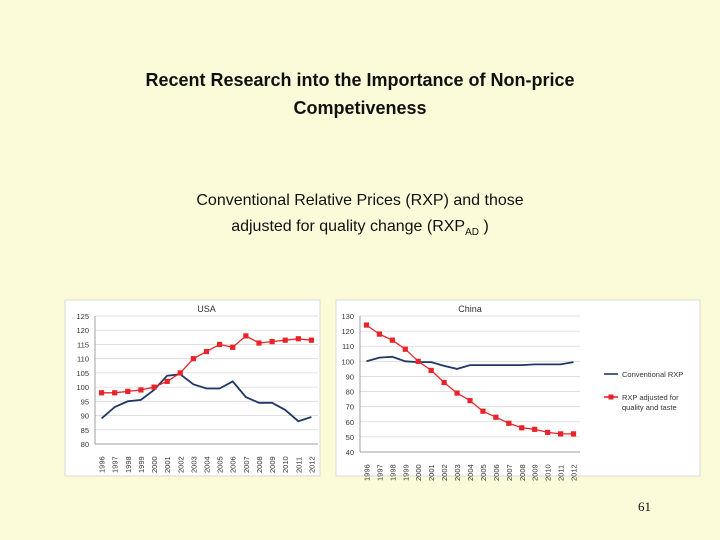  I want to click on y-tick-label: 85, so click(85, 430).